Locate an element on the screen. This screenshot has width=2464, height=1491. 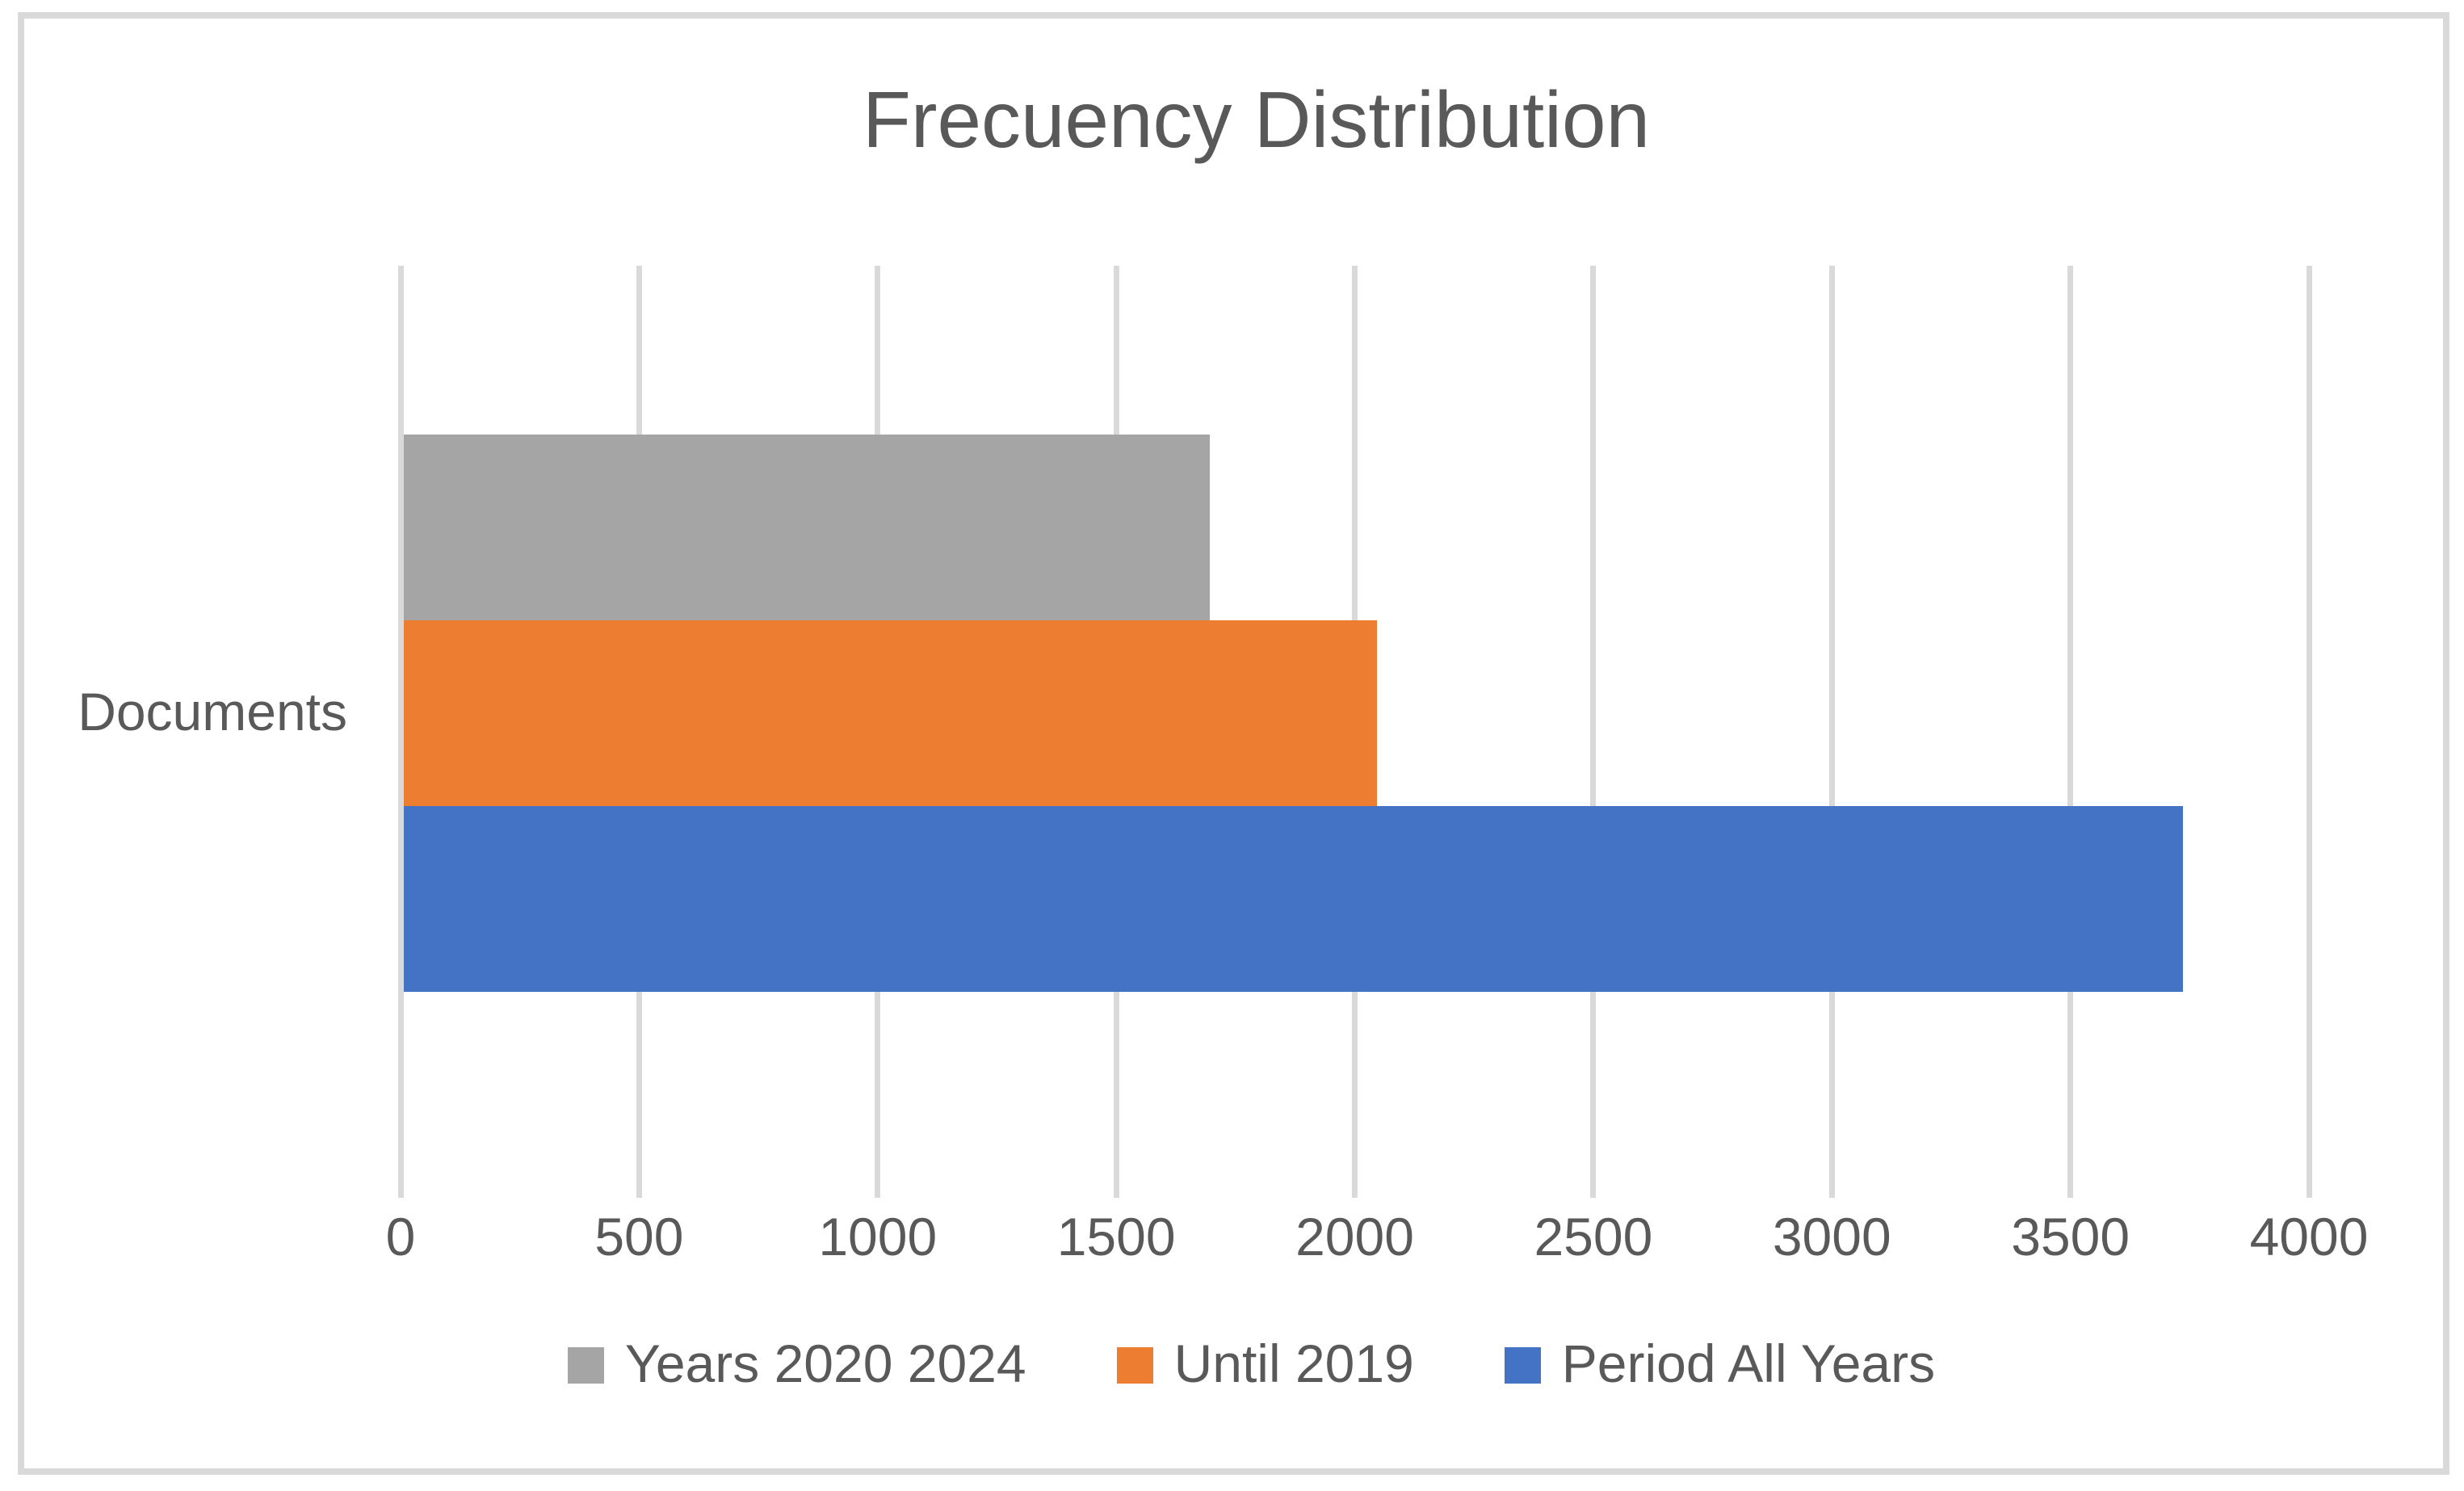
x-tick-label: 3500 is located at coordinates (2070, 1236).